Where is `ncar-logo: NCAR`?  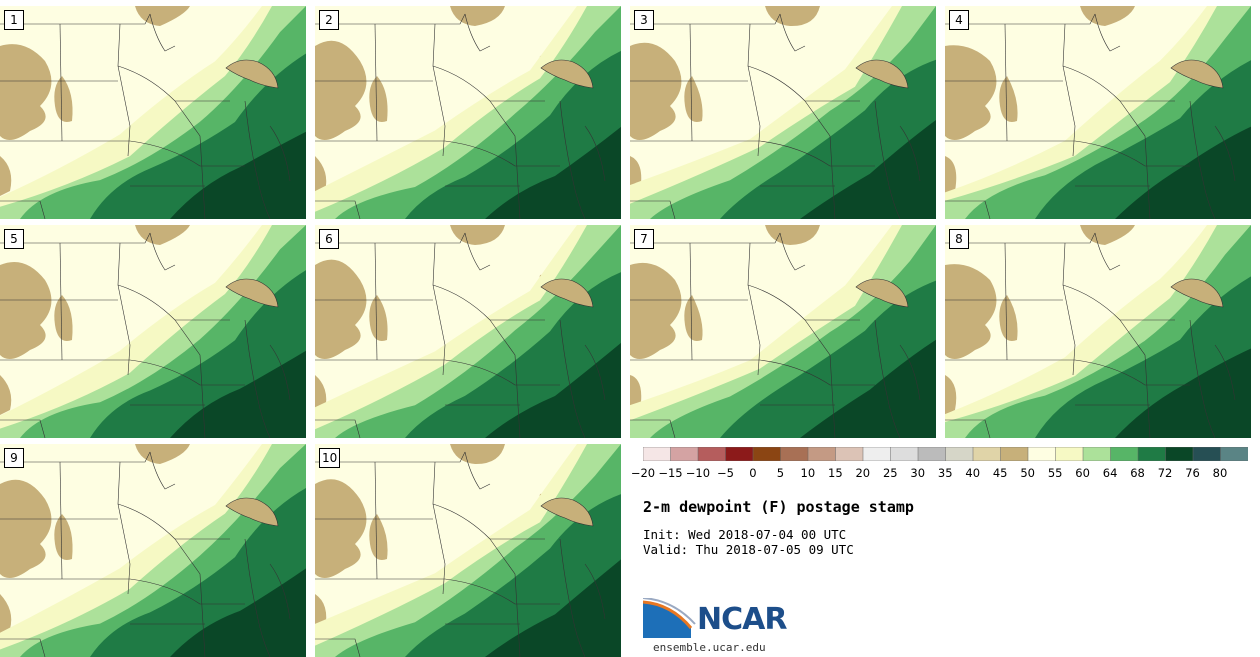 ncar-logo: NCAR is located at coordinates (722, 620).